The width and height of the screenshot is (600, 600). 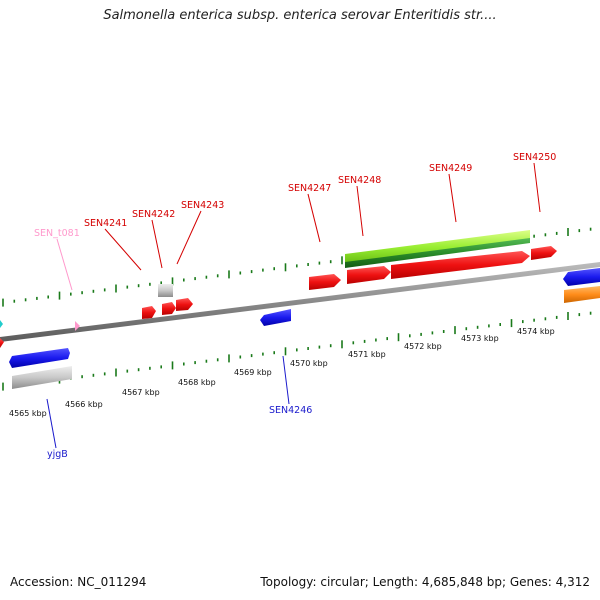 I want to click on scale-label-4568: 4568 kbp, so click(x=197, y=382).